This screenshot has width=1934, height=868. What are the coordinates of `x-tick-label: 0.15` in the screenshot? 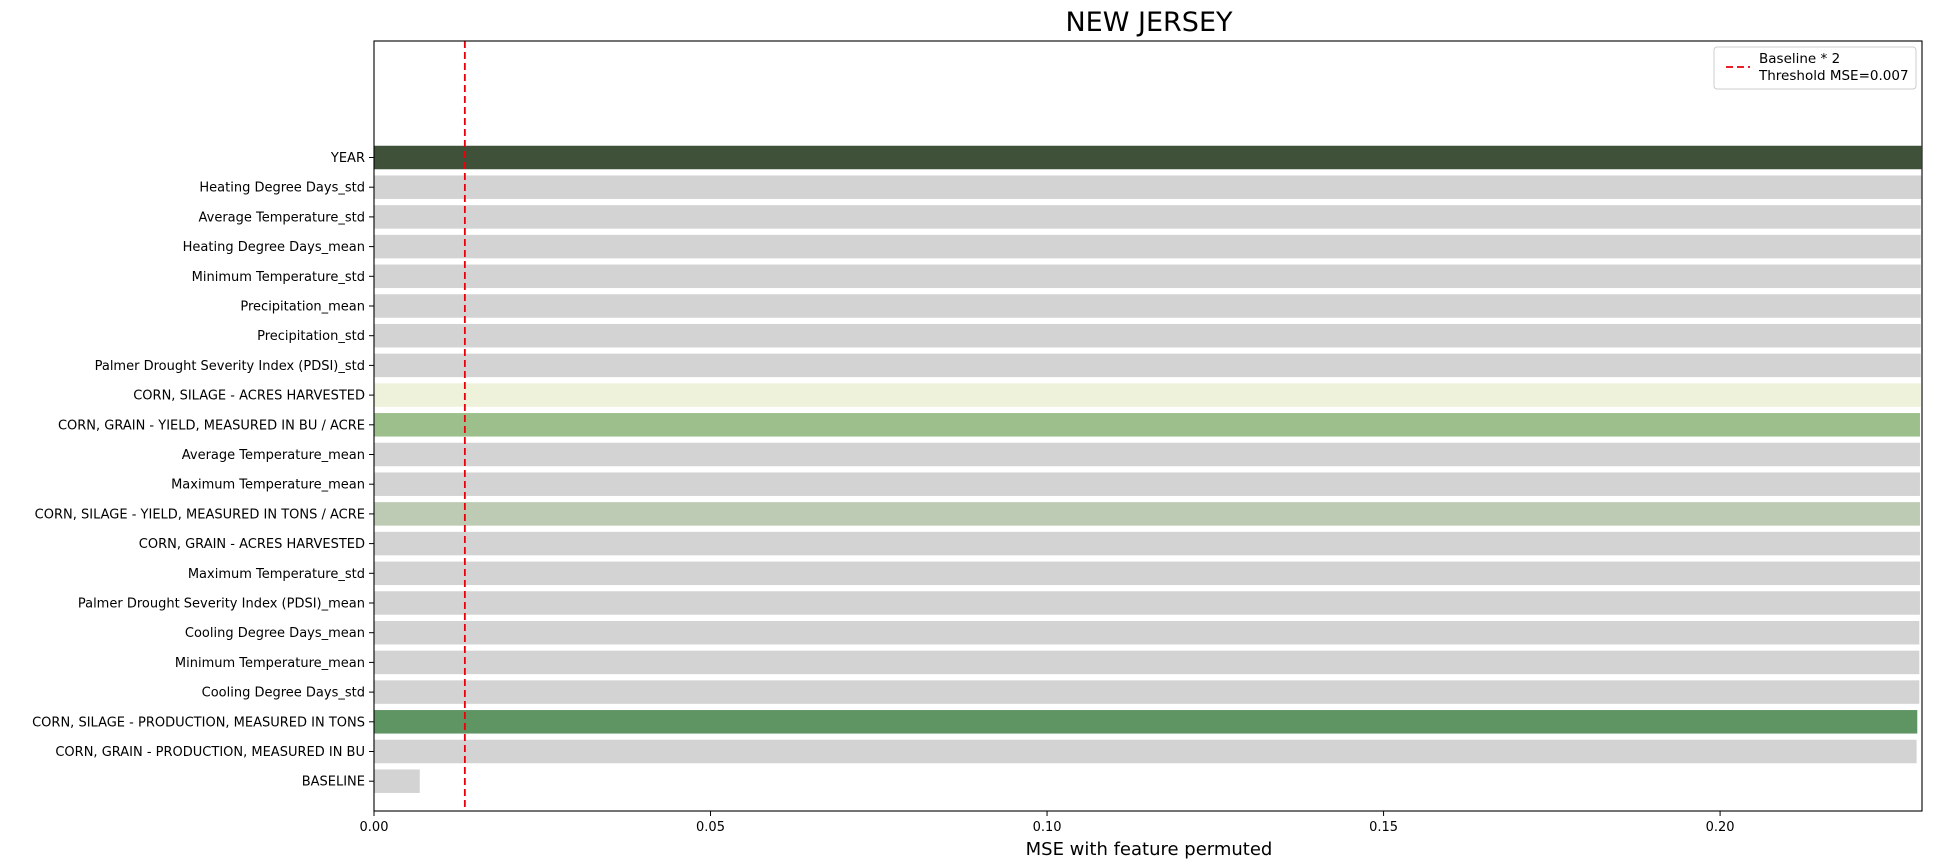 It's located at (1383, 827).